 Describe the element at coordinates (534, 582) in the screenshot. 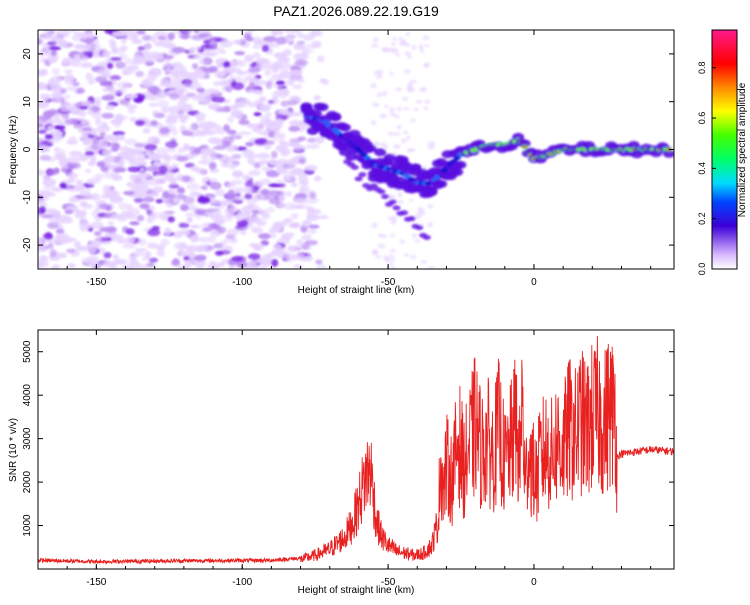

I see `snr-x-tick-label: 0` at that location.